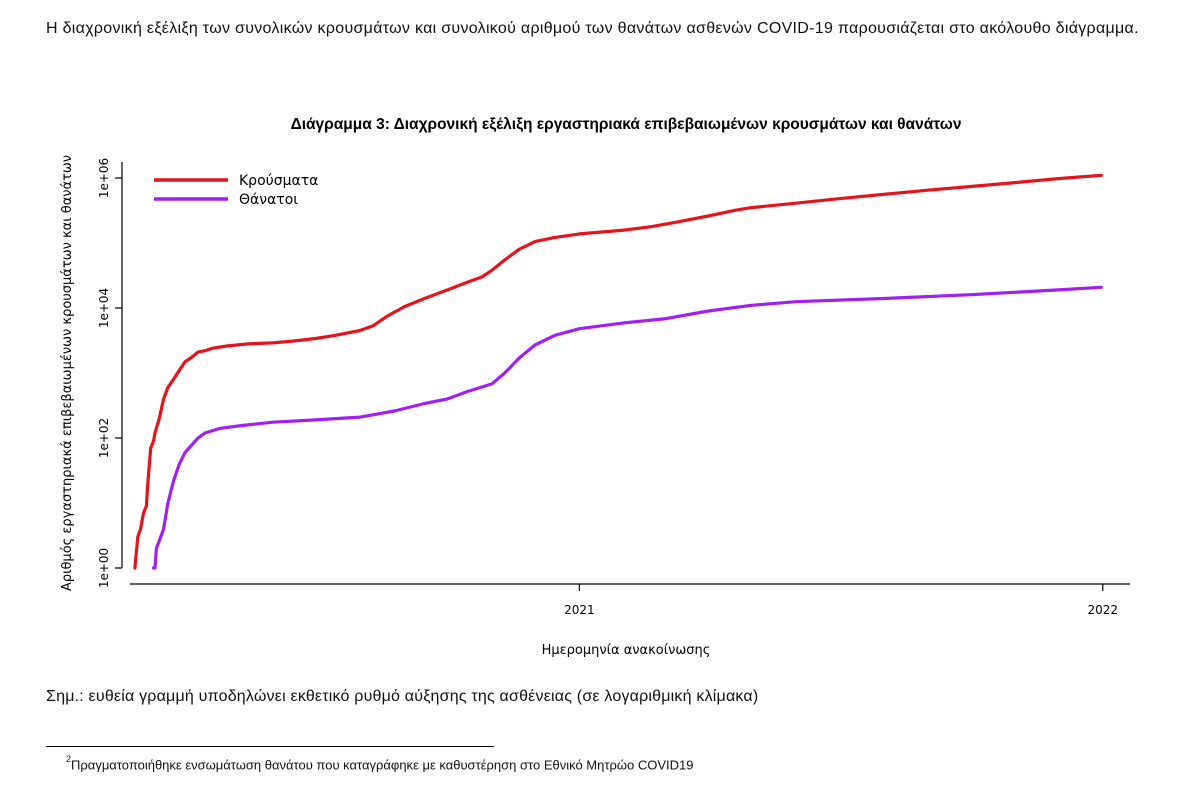 Image resolution: width=1200 pixels, height=800 pixels. I want to click on x-tick-label: 2022, so click(1102, 610).